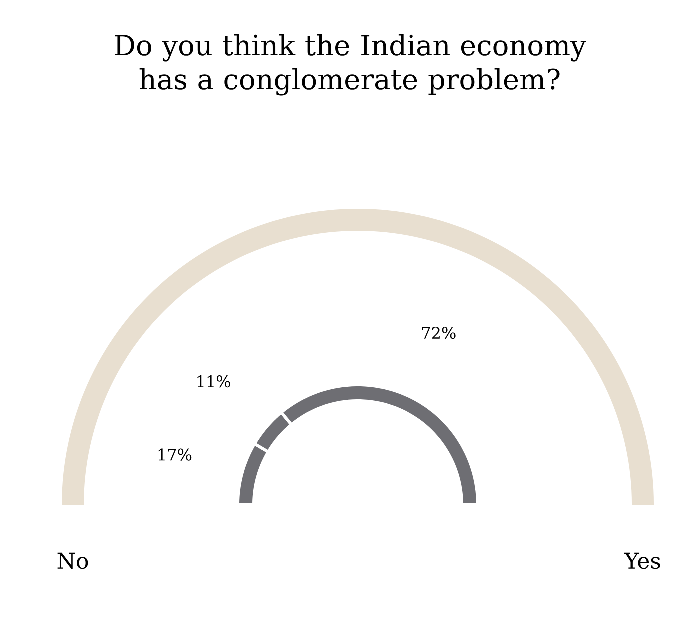  Describe the element at coordinates (73, 561) in the screenshot. I see `text: No` at that location.